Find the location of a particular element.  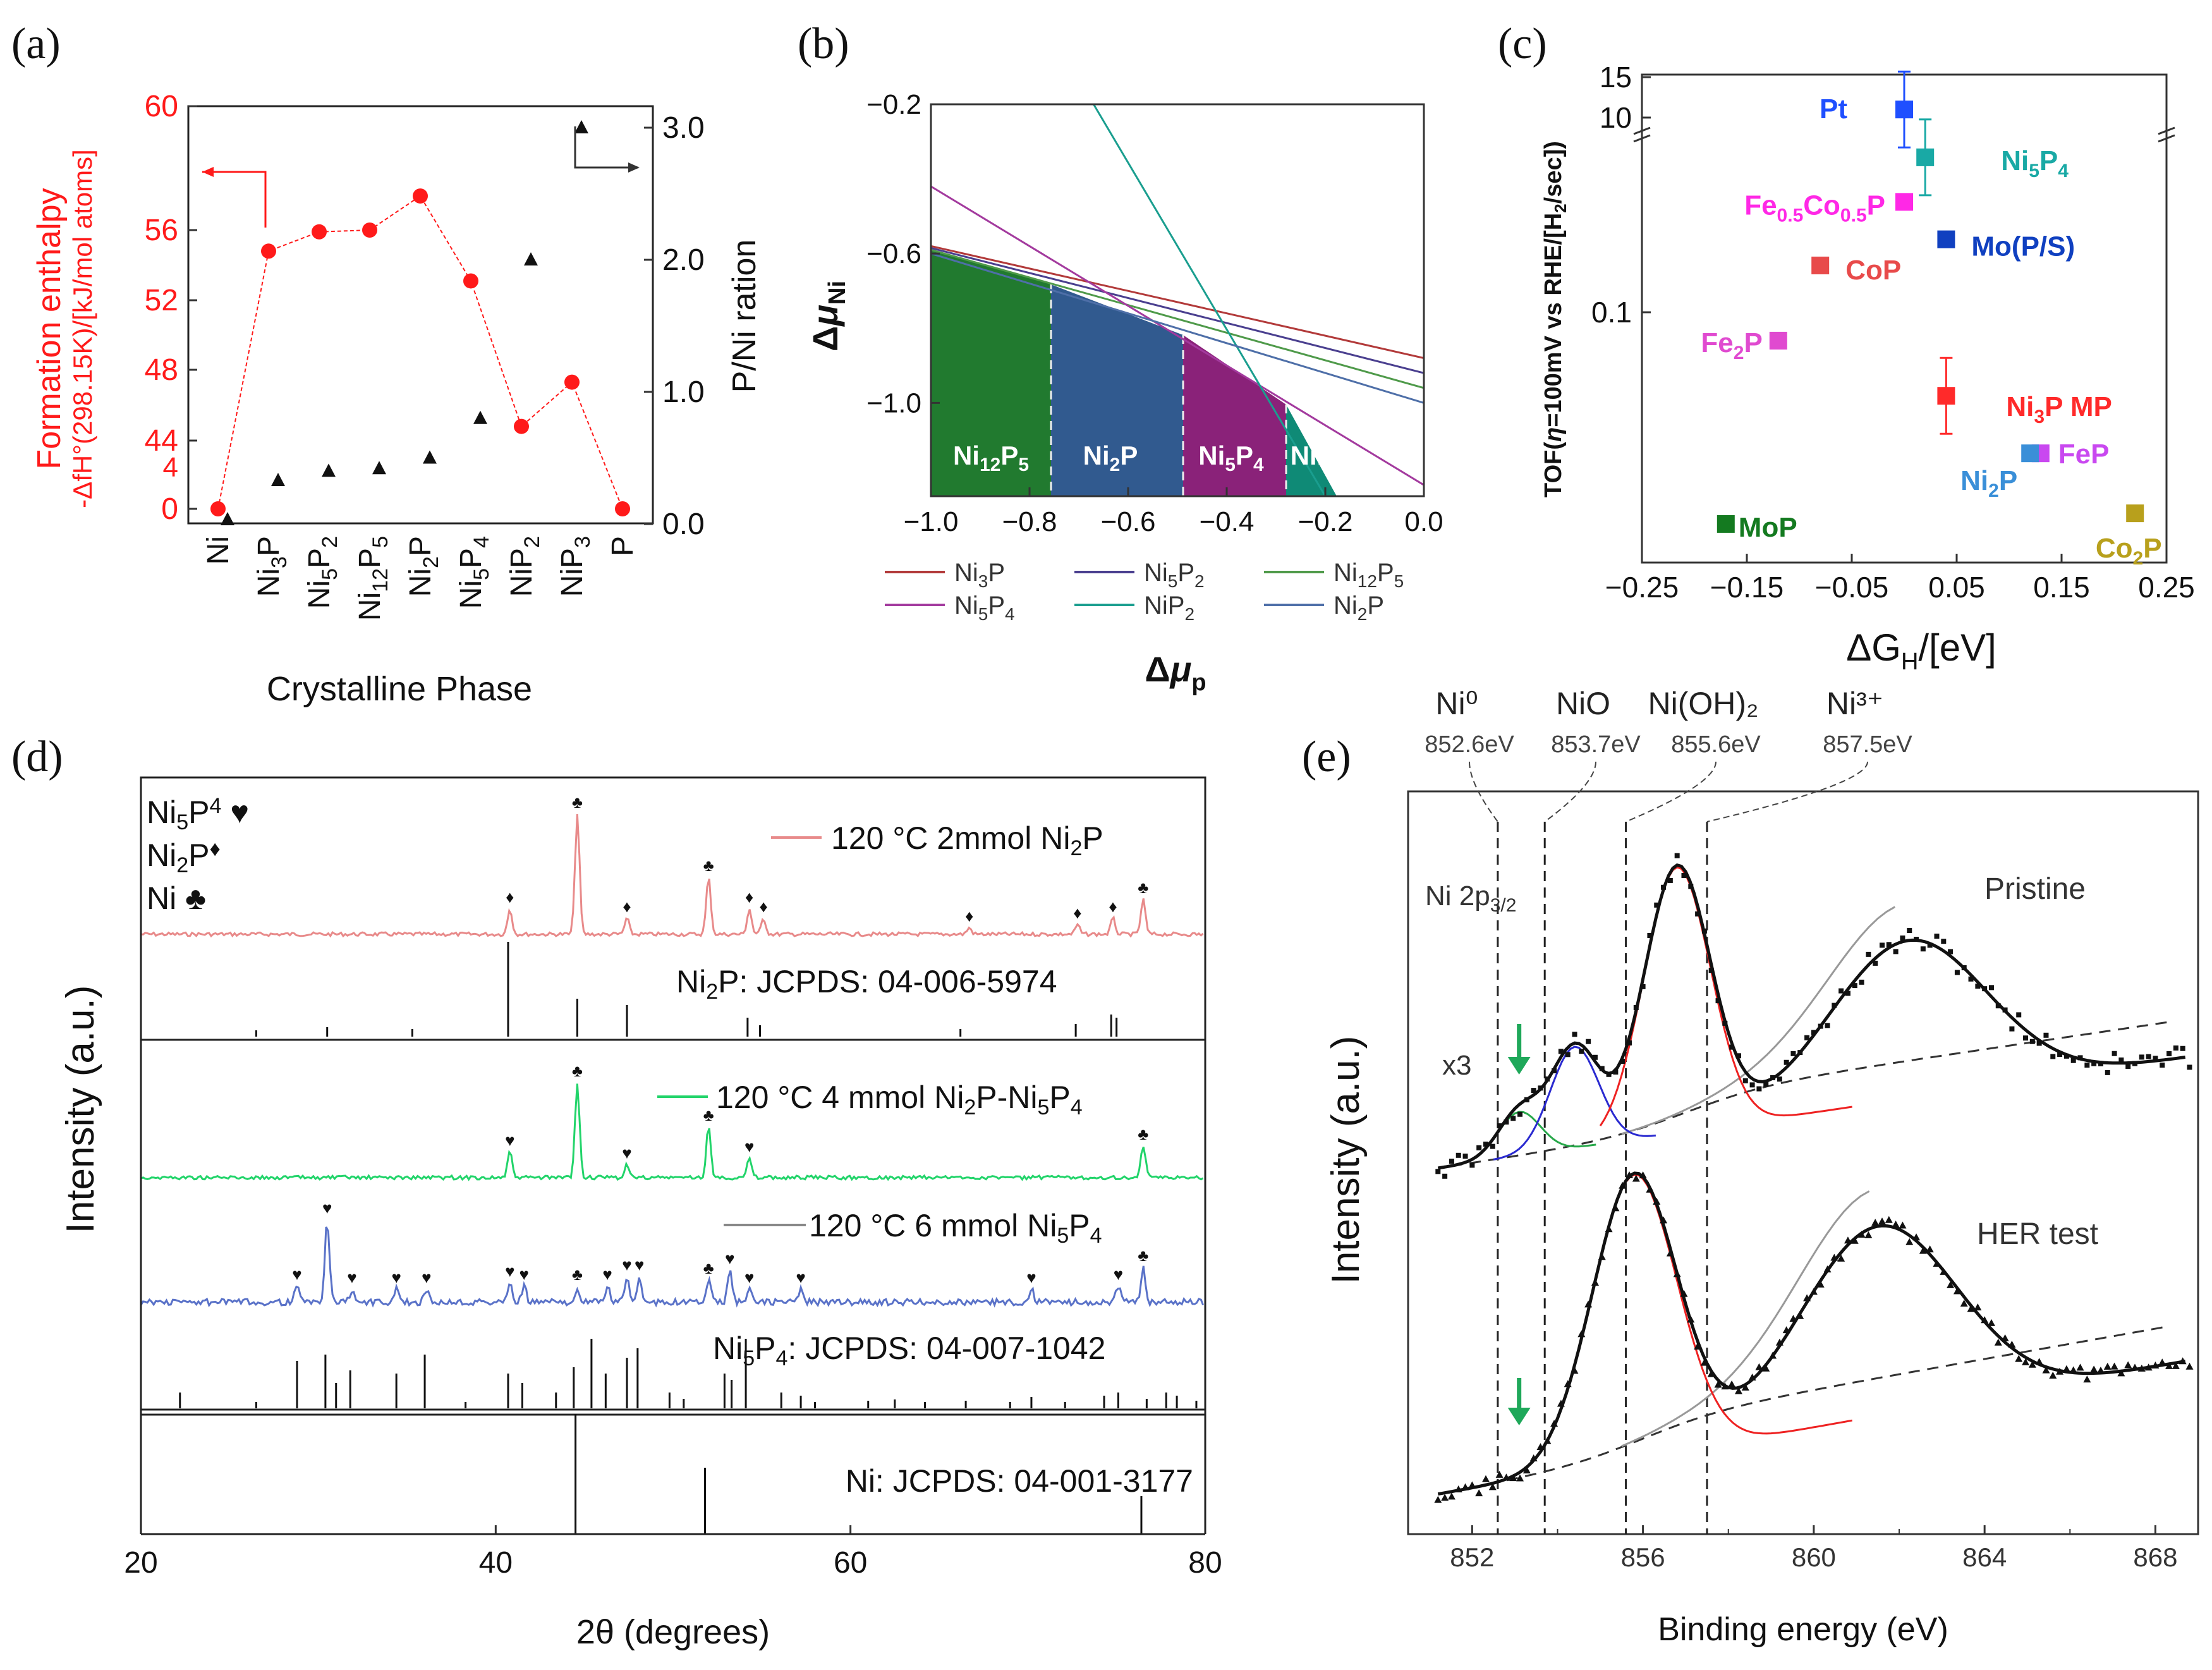

left-tick-label: 44 is located at coordinates (161, 441).